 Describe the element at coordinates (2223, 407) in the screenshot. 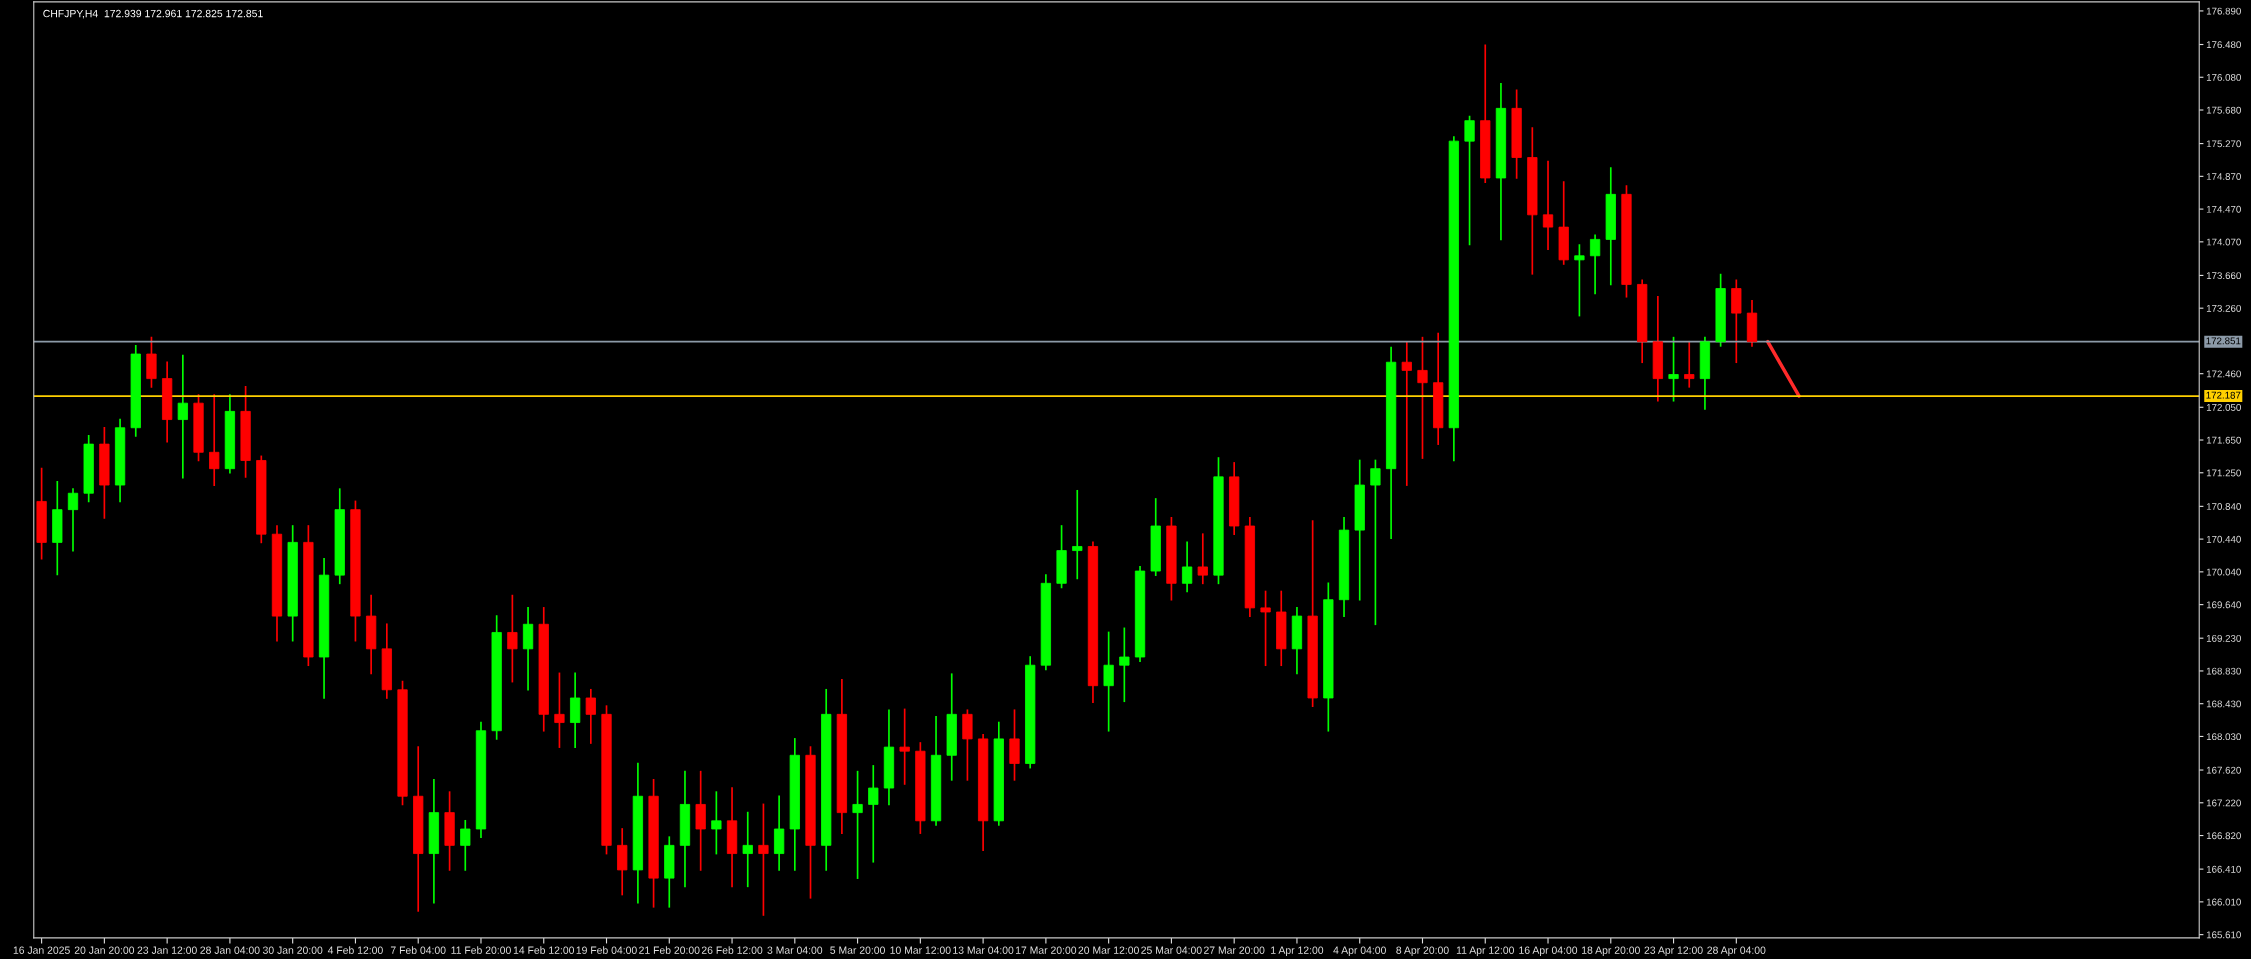

I see `y-tick-label: 172.050` at that location.